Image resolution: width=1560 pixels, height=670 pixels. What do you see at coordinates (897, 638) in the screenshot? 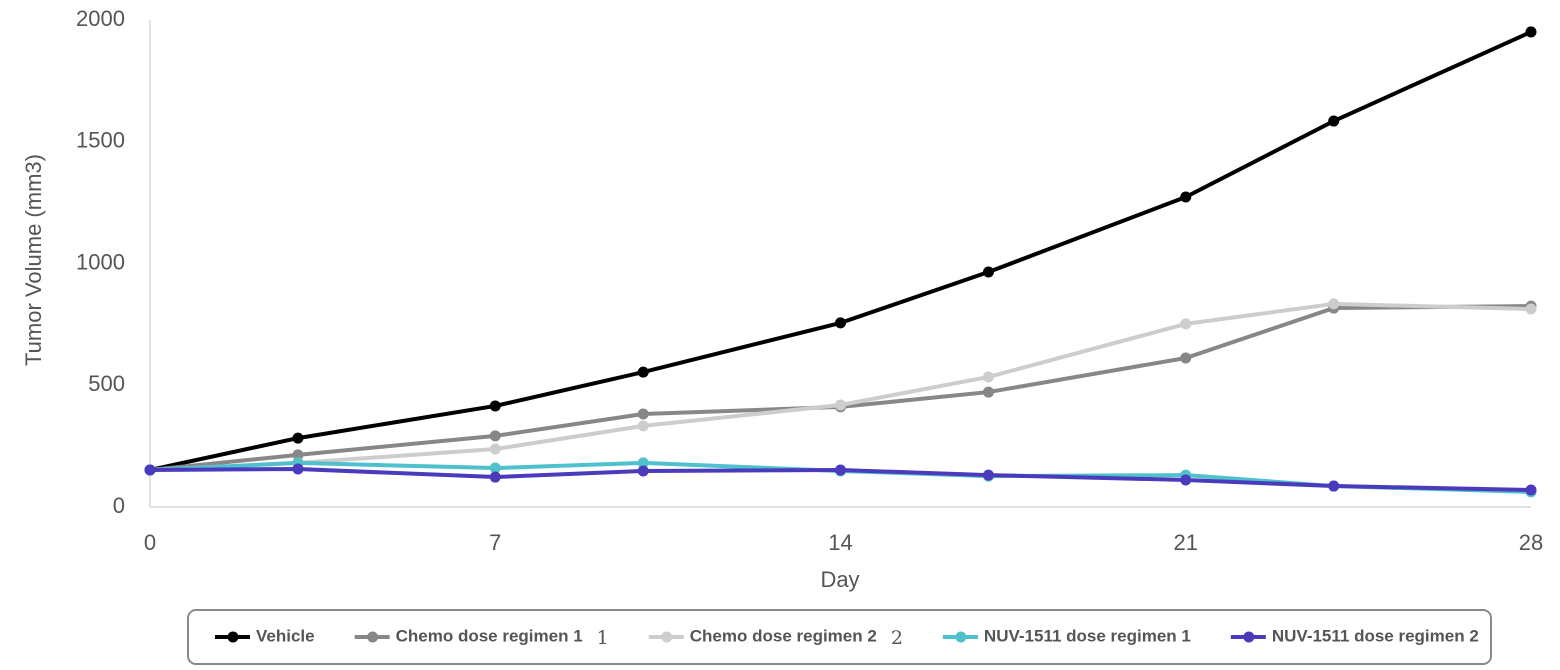
I see `legend-note: 2` at bounding box center [897, 638].